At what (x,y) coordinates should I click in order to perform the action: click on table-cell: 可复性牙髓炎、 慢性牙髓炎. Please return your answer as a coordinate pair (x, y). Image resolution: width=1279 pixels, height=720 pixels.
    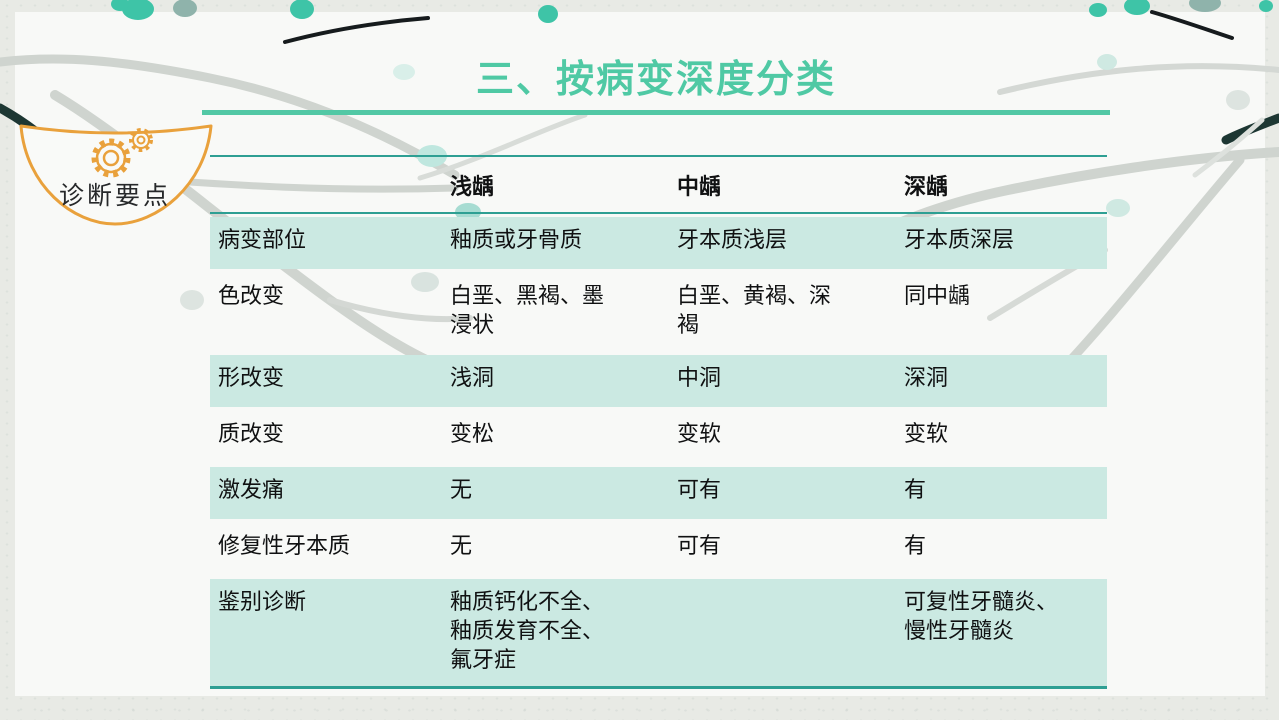
    Looking at the image, I should click on (981, 616).